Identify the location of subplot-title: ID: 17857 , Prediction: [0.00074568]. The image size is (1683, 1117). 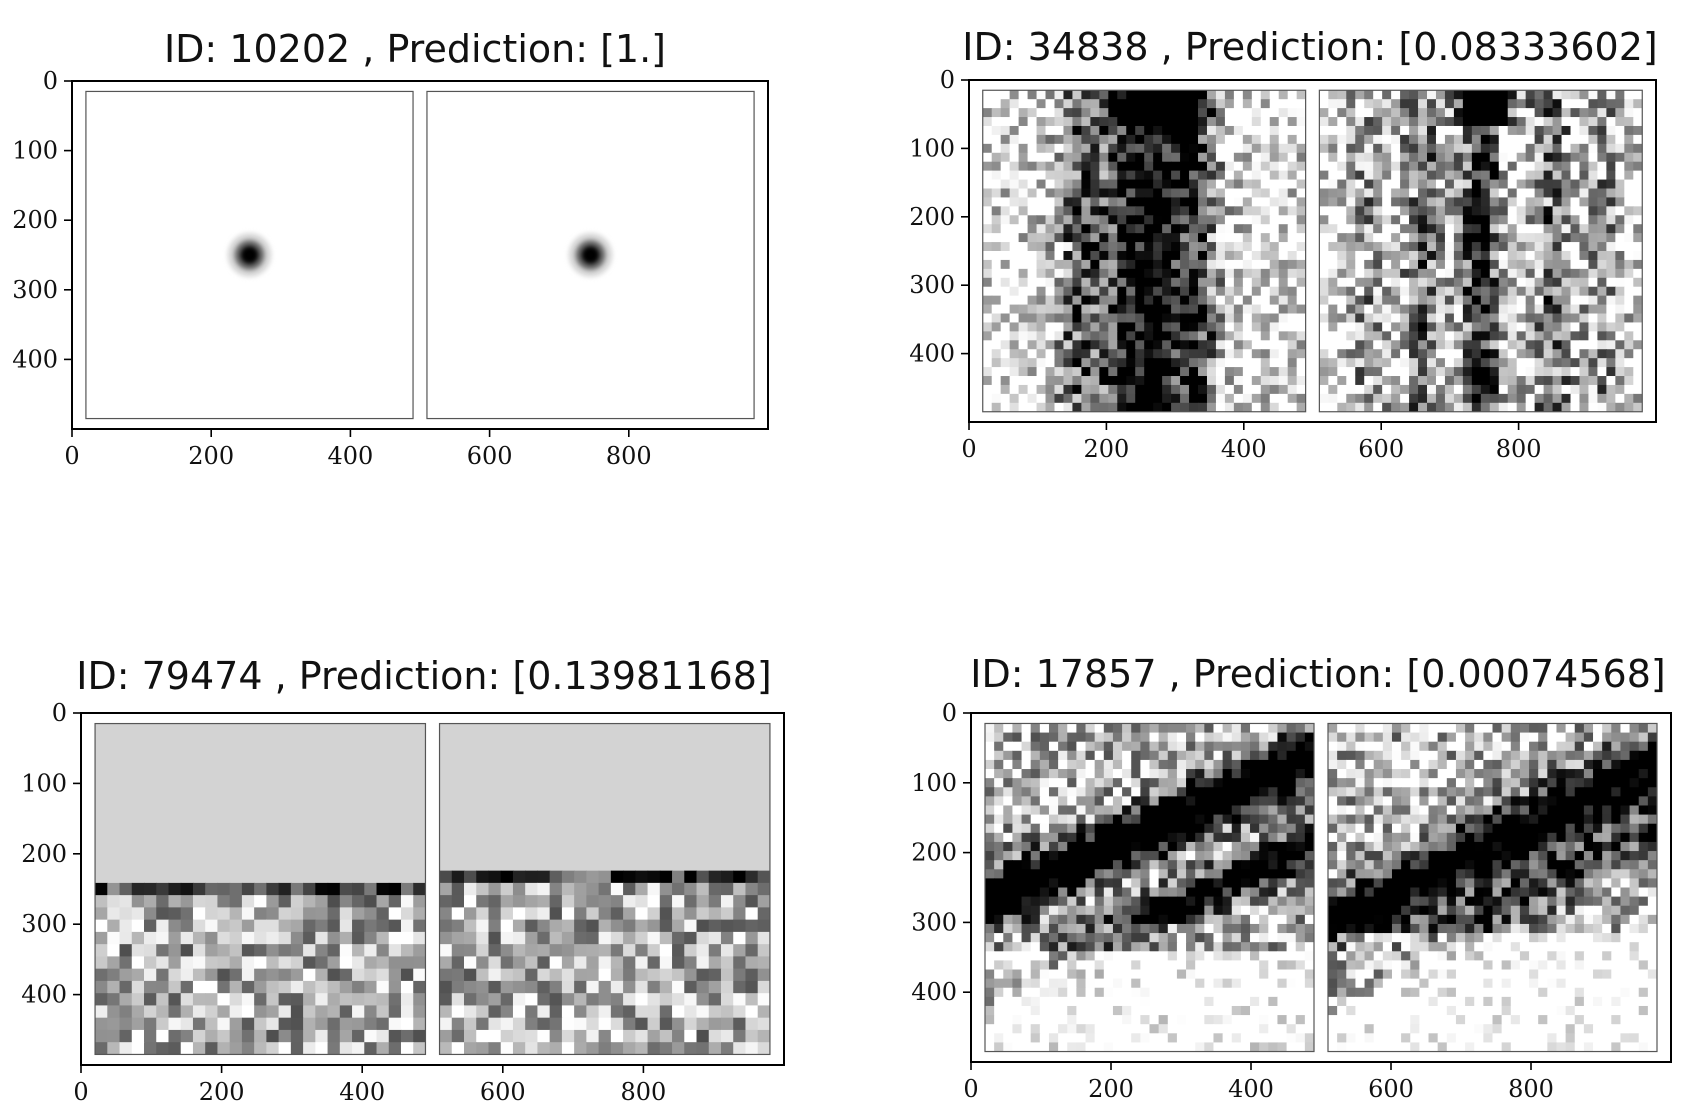
(1317, 674).